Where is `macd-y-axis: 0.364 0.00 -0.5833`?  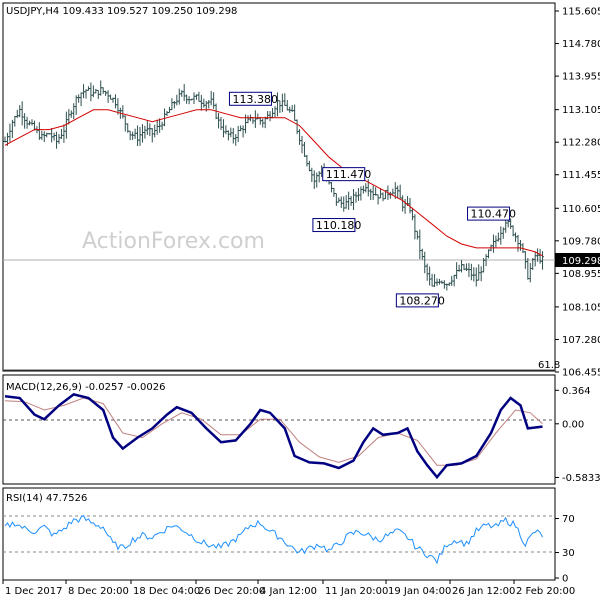 macd-y-axis: 0.364 0.00 -0.5833 is located at coordinates (577, 435).